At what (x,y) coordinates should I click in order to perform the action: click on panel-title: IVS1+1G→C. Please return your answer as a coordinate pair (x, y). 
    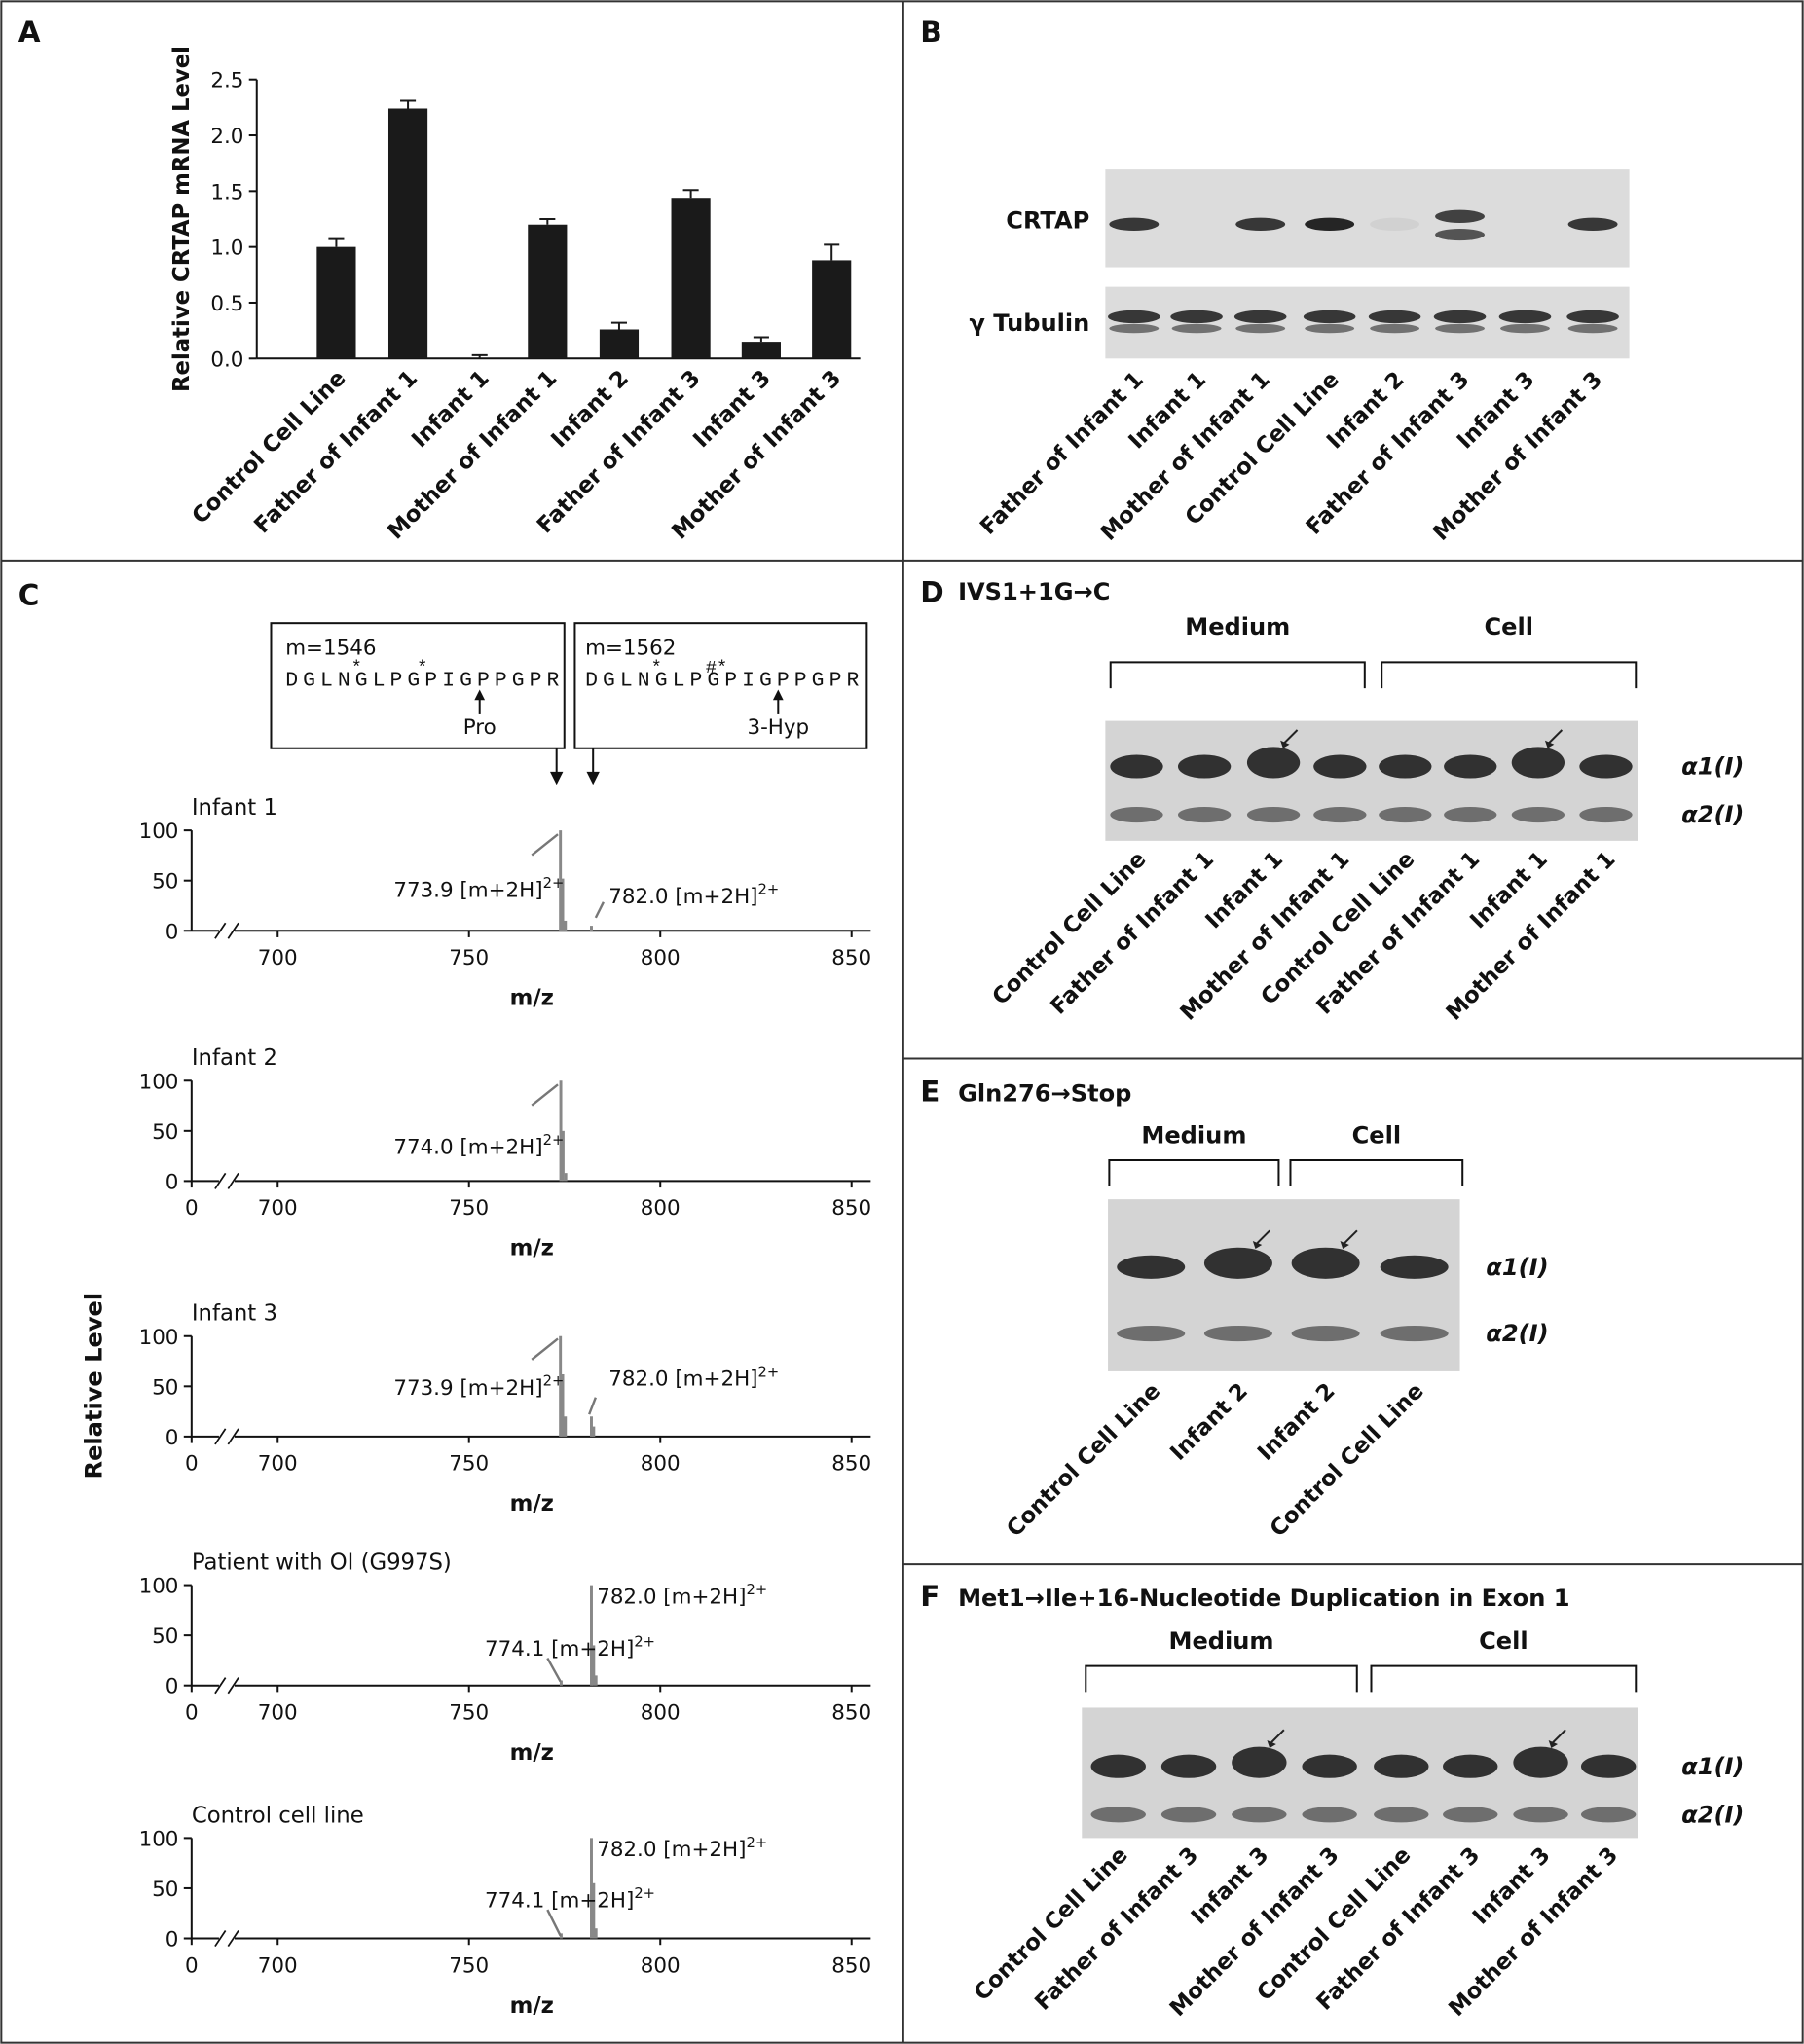
    Looking at the image, I should click on (1034, 592).